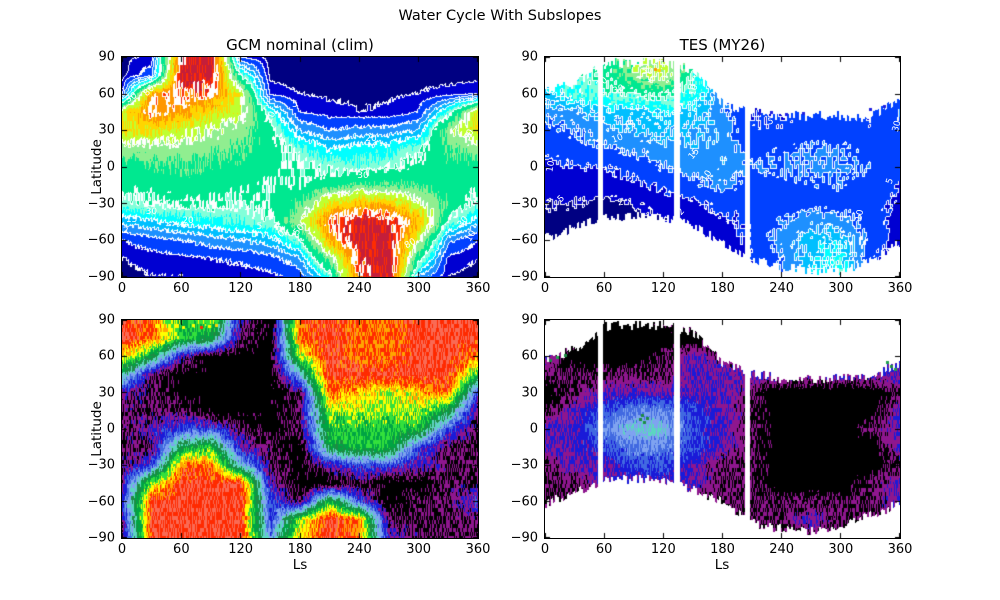  I want to click on tes-lower-contour-canvas, so click(722, 429).